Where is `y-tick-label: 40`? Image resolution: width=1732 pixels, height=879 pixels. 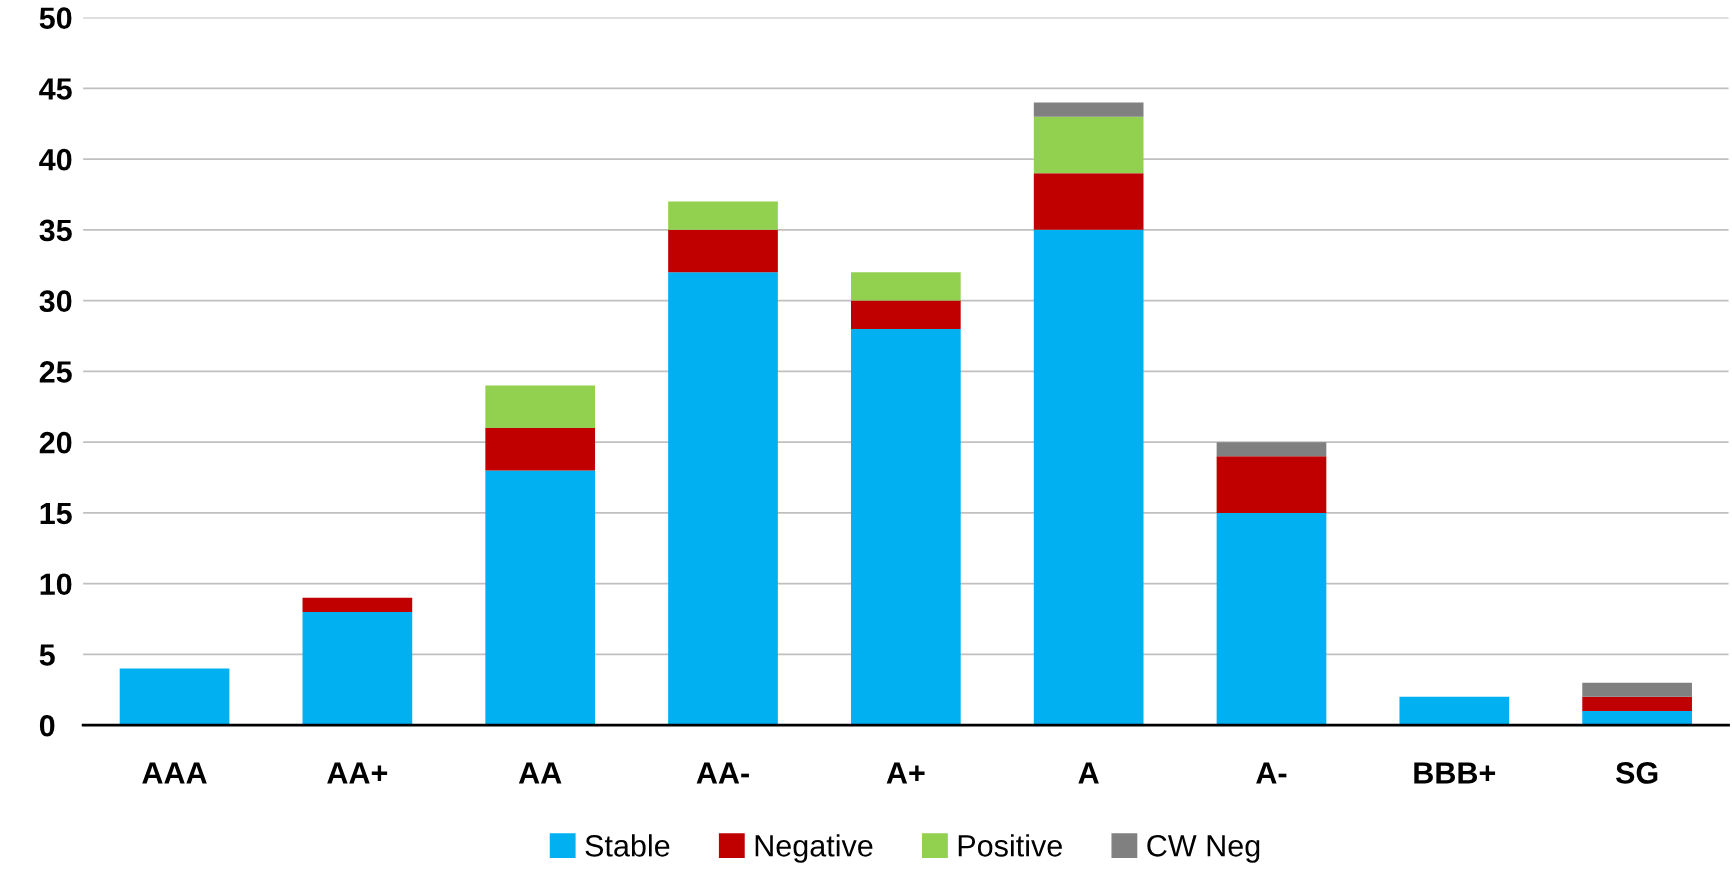 y-tick-label: 40 is located at coordinates (55, 159).